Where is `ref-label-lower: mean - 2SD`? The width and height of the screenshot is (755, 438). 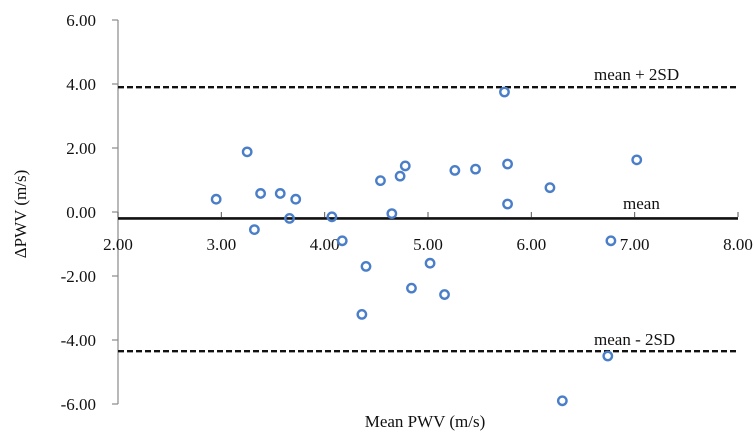 ref-label-lower: mean - 2SD is located at coordinates (634, 339).